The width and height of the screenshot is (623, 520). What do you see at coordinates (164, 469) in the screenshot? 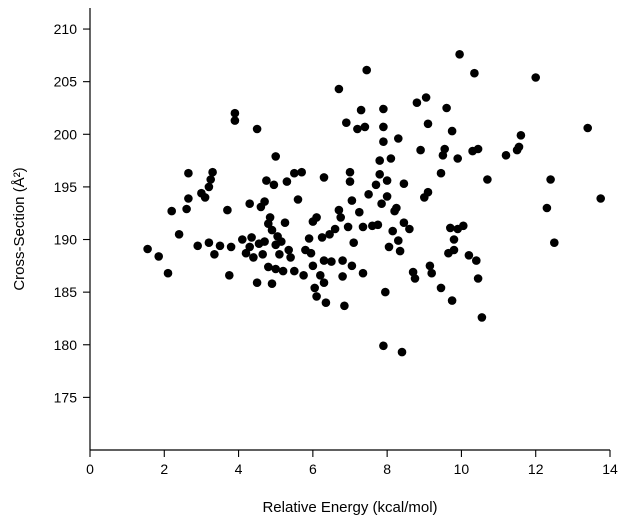
I see `x-tick-label: 2` at bounding box center [164, 469].